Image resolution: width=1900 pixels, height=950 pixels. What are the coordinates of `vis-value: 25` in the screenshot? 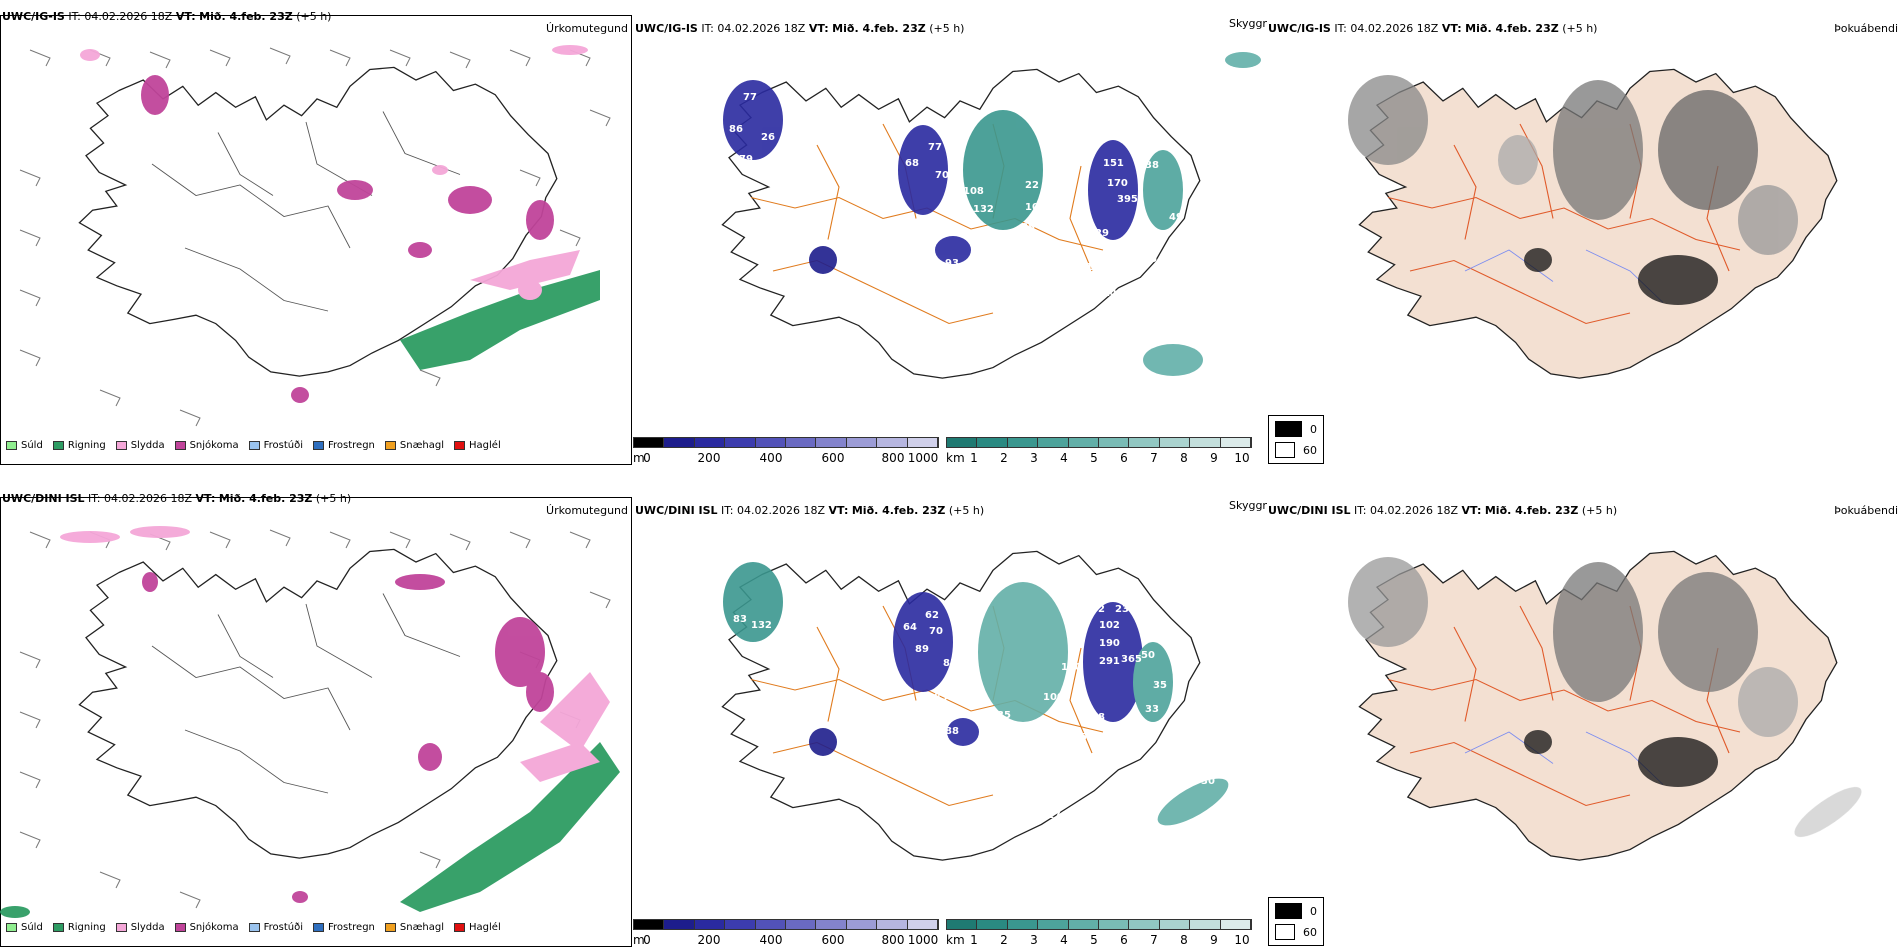 It's located at (1080, 737).